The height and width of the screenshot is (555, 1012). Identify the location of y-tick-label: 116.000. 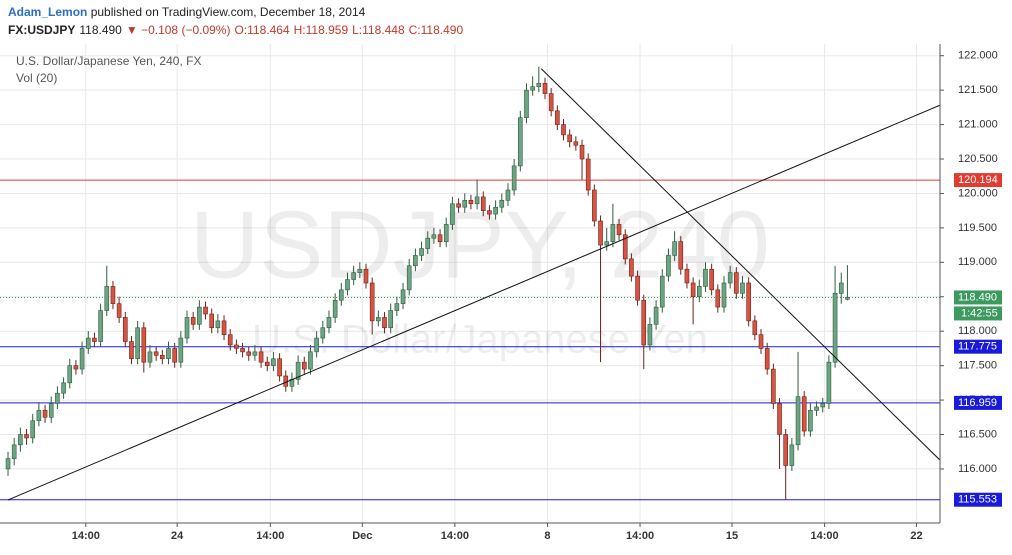
(977, 469).